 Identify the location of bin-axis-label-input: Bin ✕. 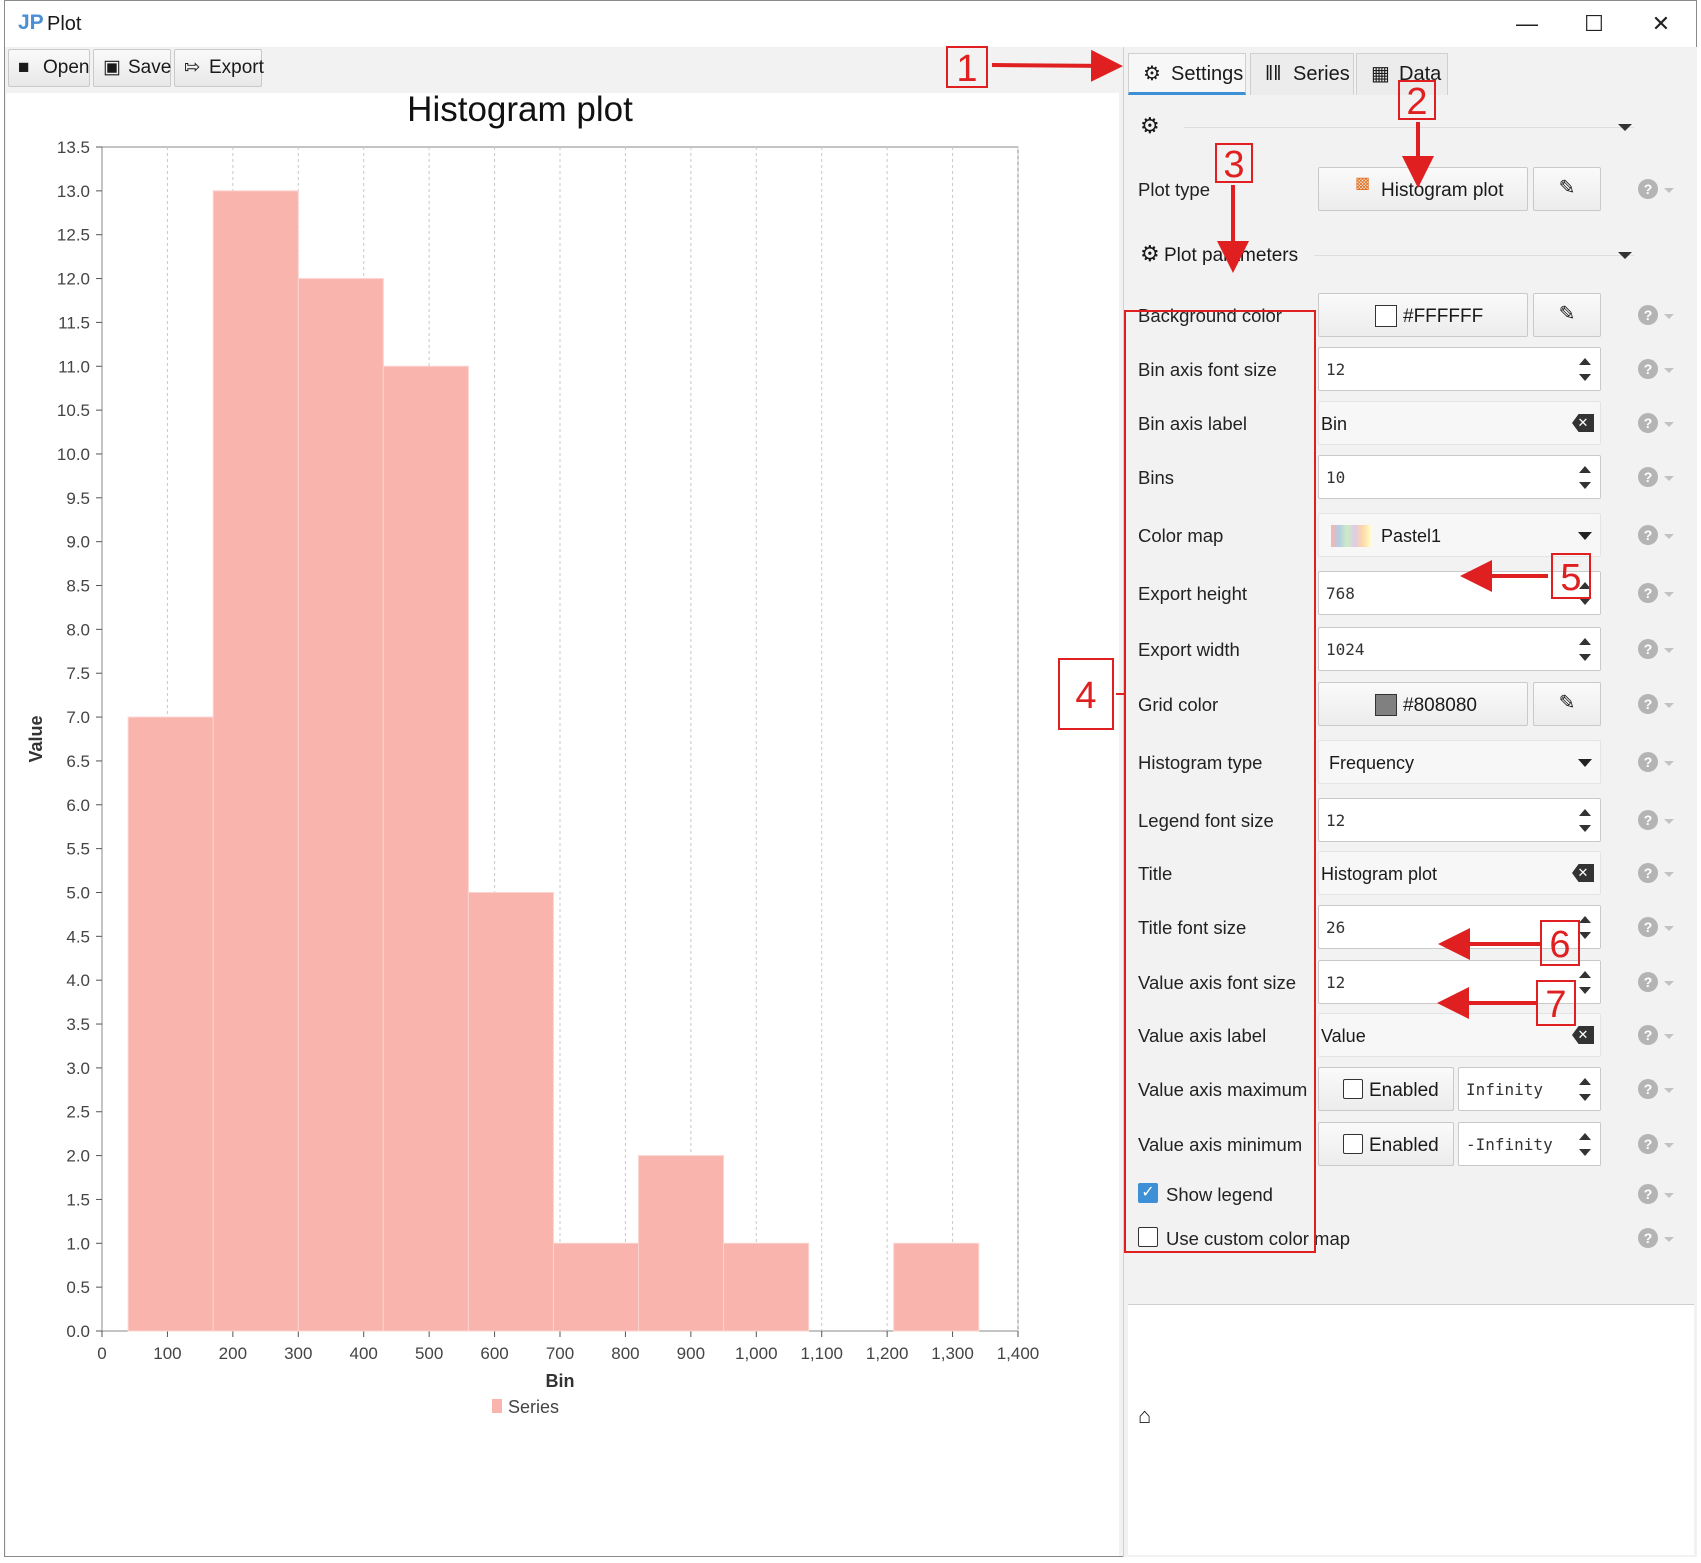
(1459, 423).